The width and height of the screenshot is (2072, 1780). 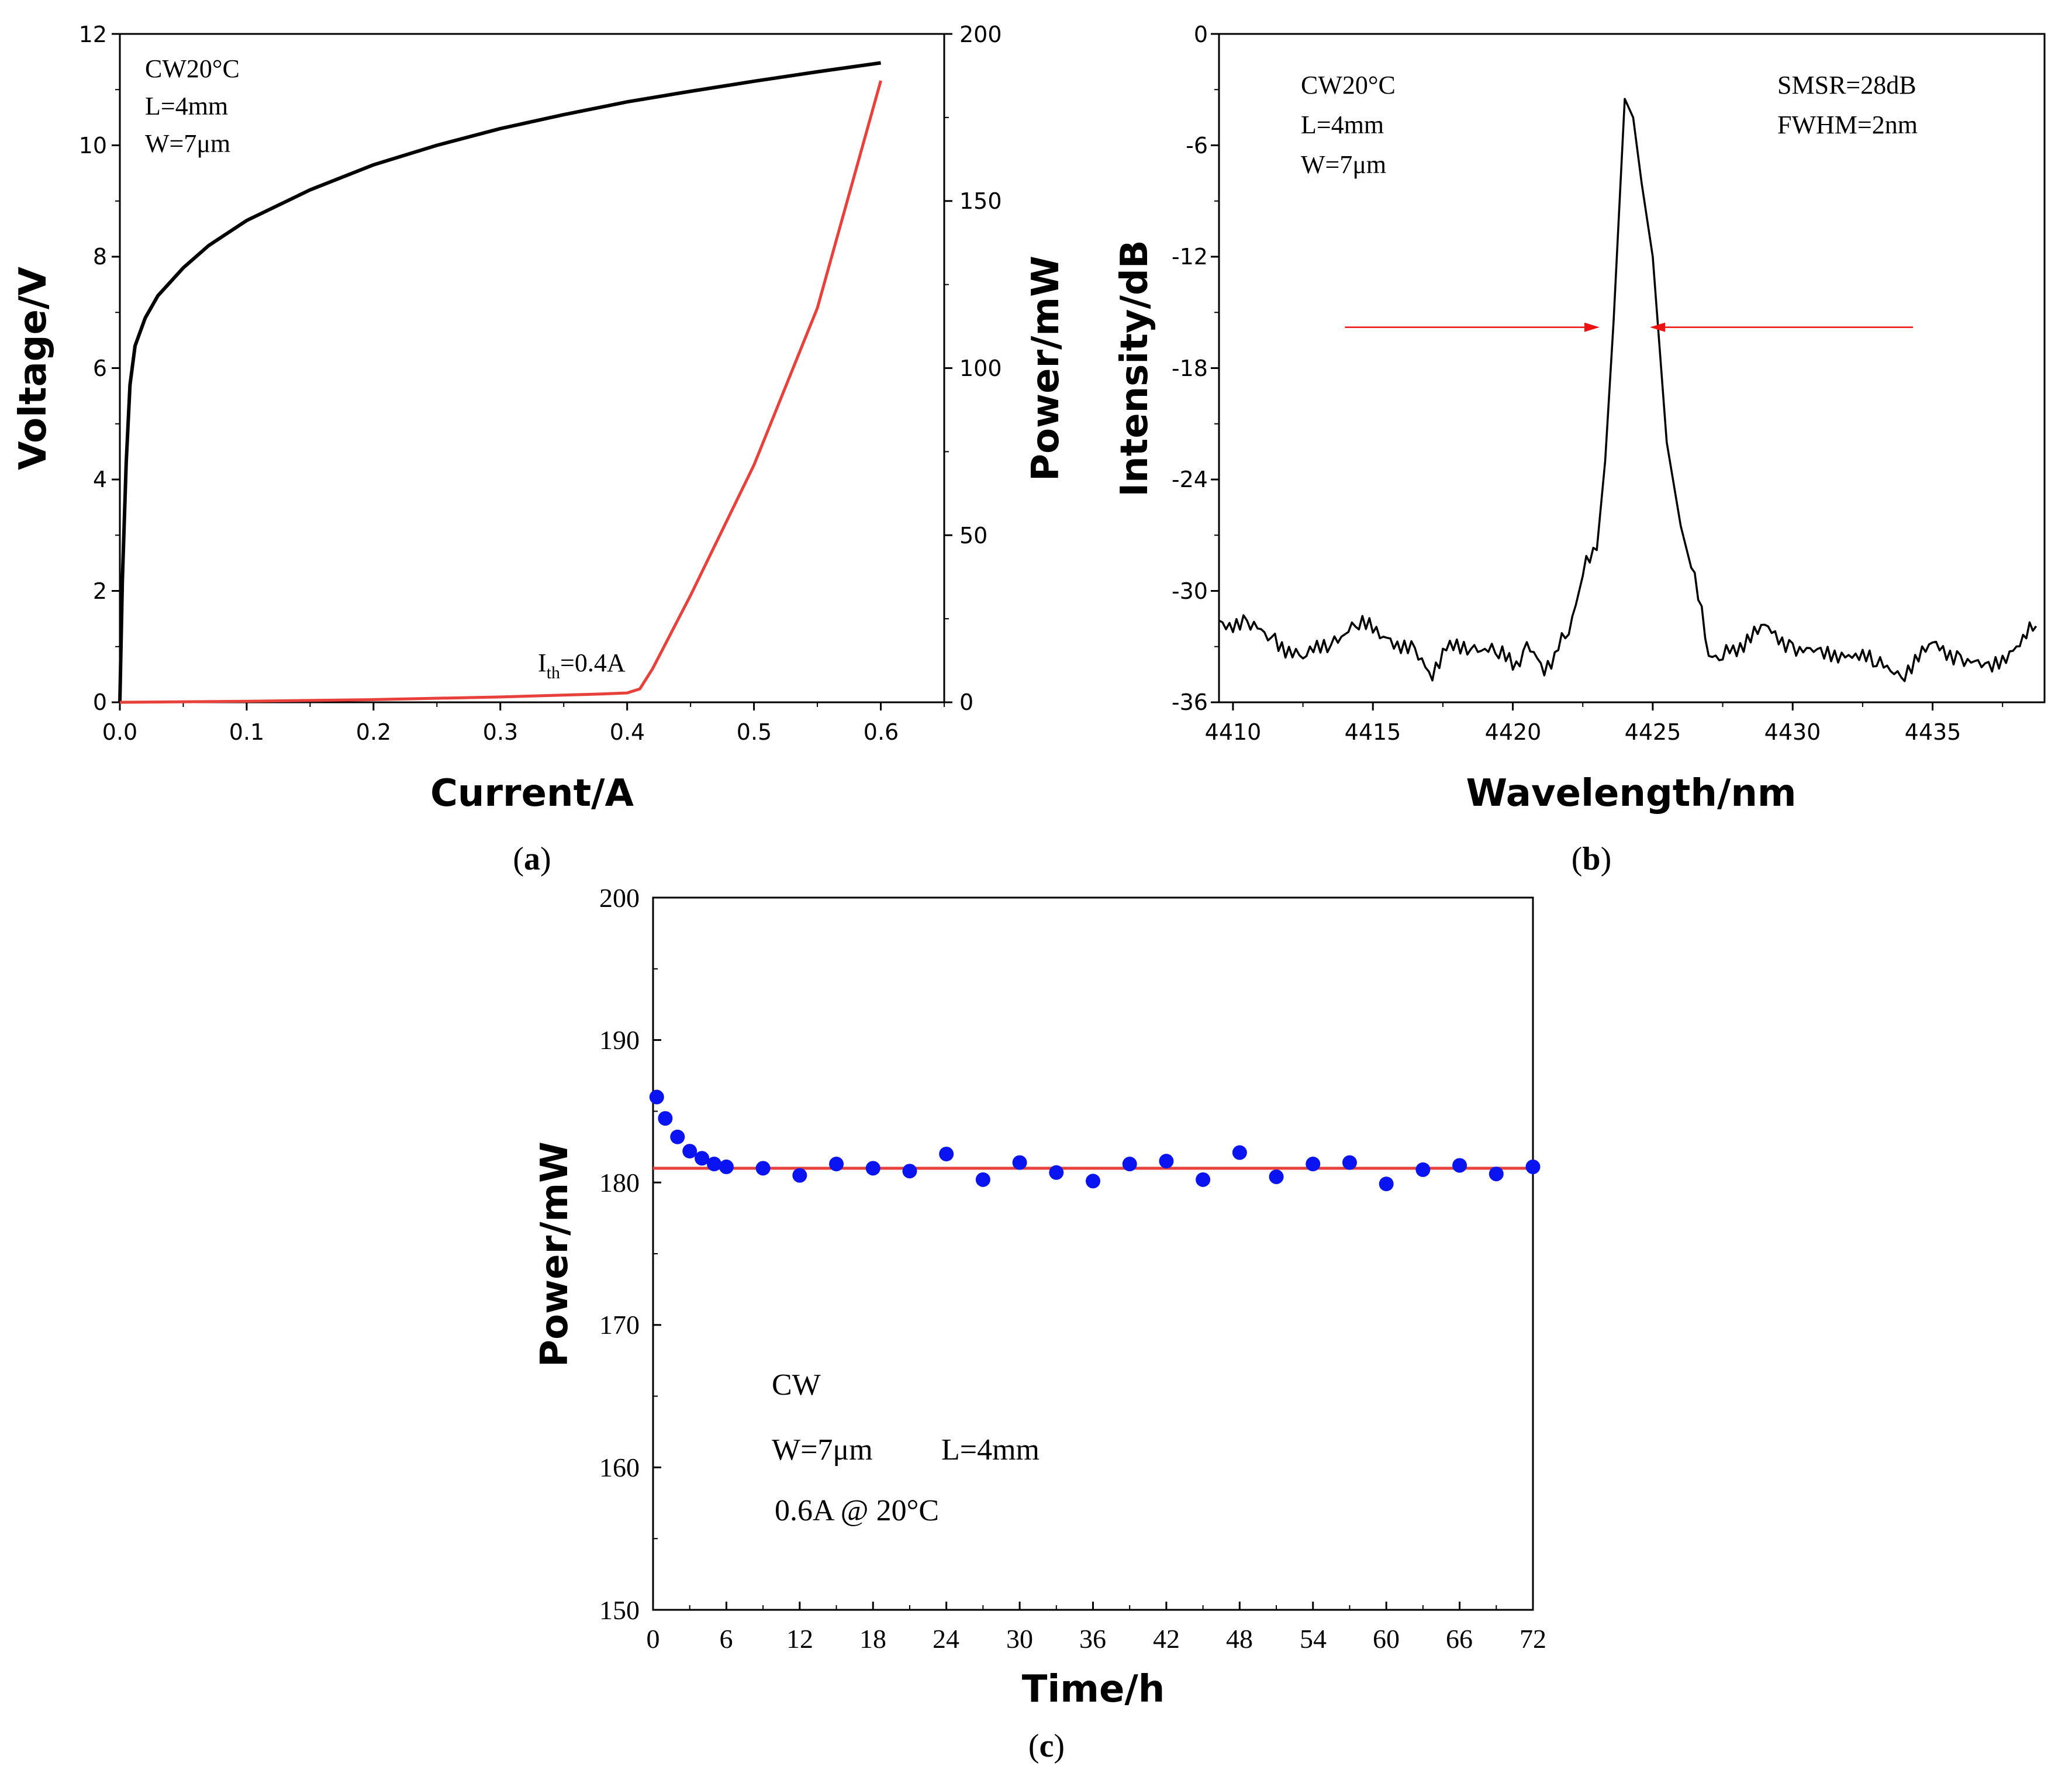 I want to click on c-annotation: L=4mm, so click(x=990, y=1450).